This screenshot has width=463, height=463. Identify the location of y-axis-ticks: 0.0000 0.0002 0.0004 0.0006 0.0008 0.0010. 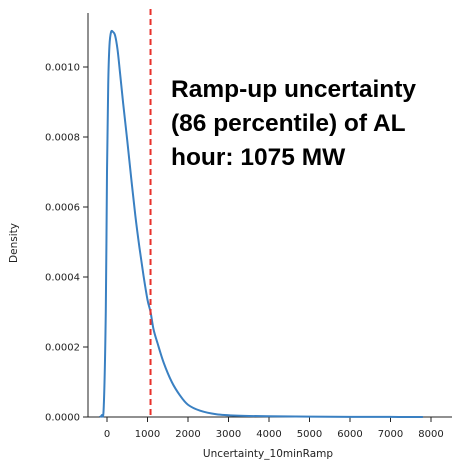
(66, 243).